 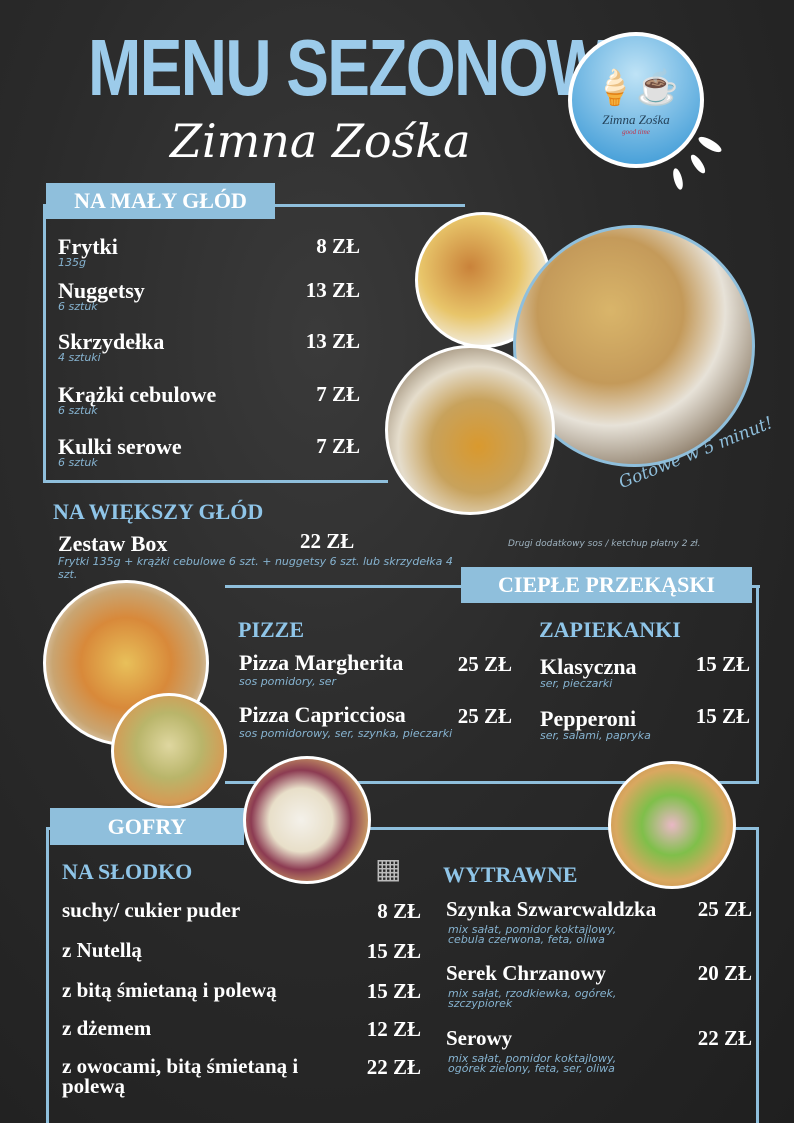 What do you see at coordinates (180, 1076) in the screenshot?
I see `item-name: z owocami, bitą śmietaną i polewą` at bounding box center [180, 1076].